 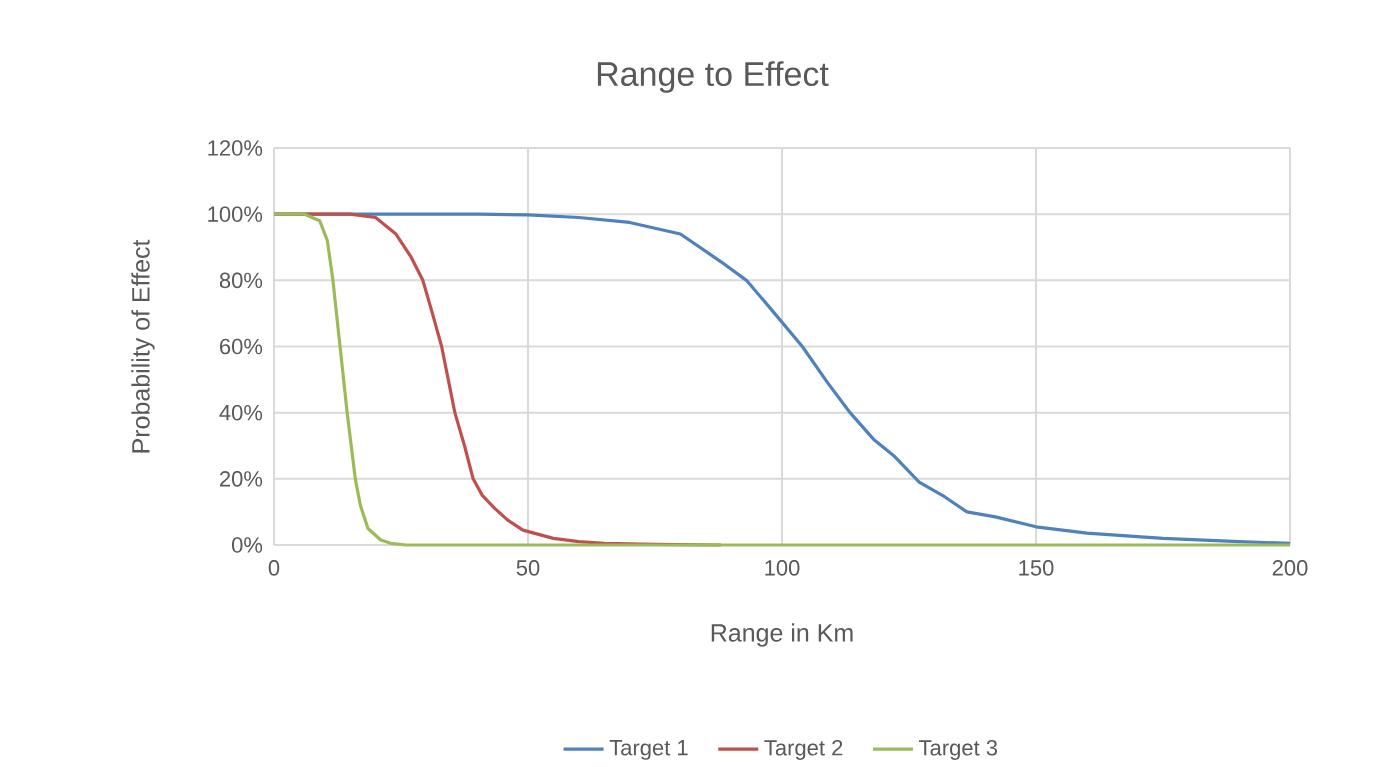 What do you see at coordinates (241, 280) in the screenshot?
I see `y-tick-label: 80%` at bounding box center [241, 280].